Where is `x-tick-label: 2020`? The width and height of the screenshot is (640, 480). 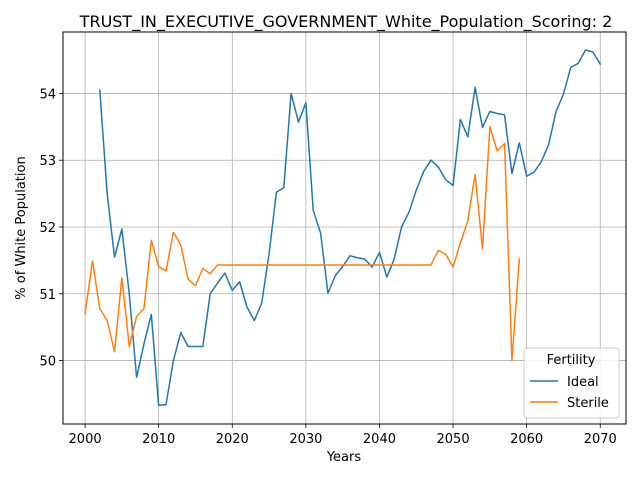
x-tick-label: 2020 is located at coordinates (232, 439).